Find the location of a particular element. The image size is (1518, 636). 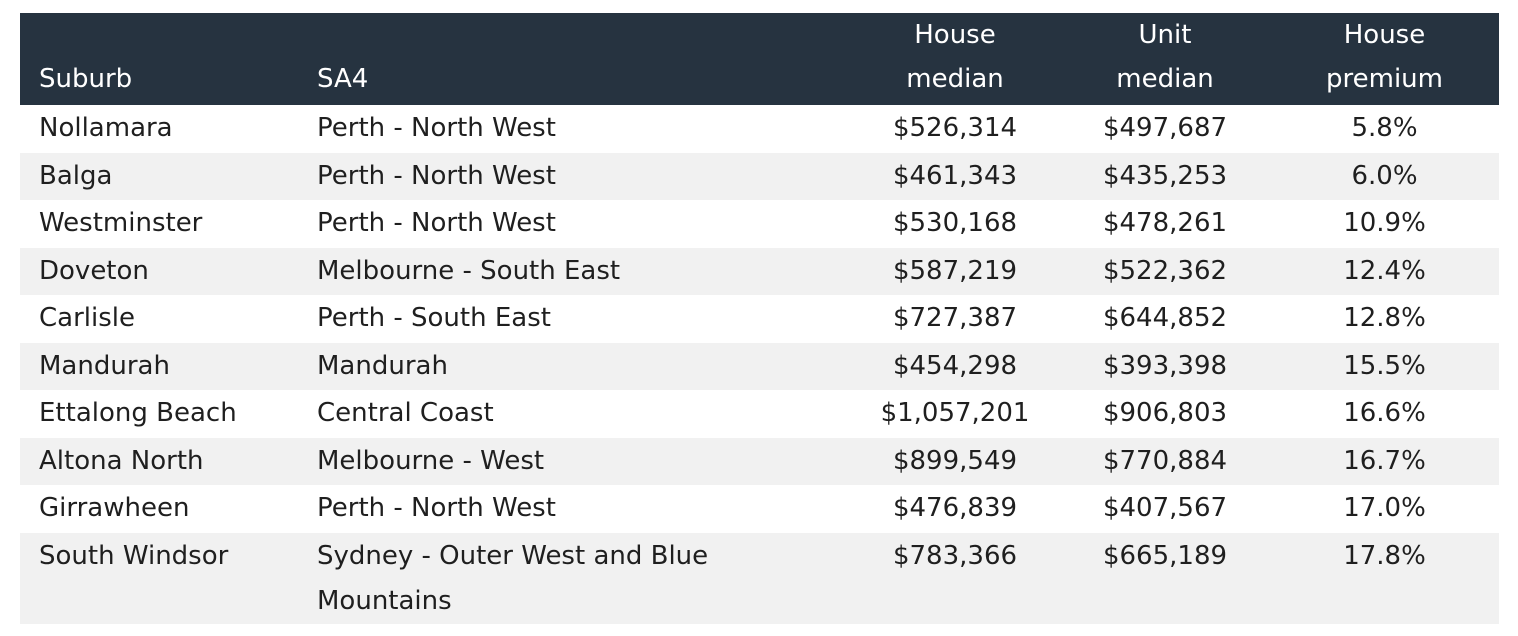

cell-house-premium: 12.4% is located at coordinates (1384, 270).